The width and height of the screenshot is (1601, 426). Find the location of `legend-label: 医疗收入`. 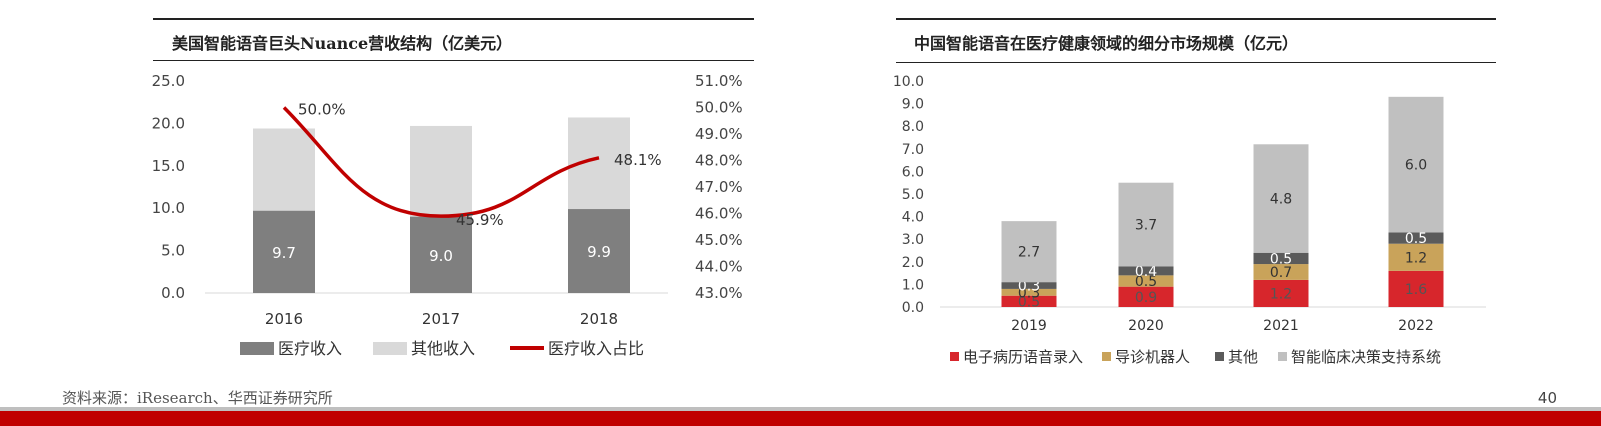

legend-label: 医疗收入 is located at coordinates (310, 348).